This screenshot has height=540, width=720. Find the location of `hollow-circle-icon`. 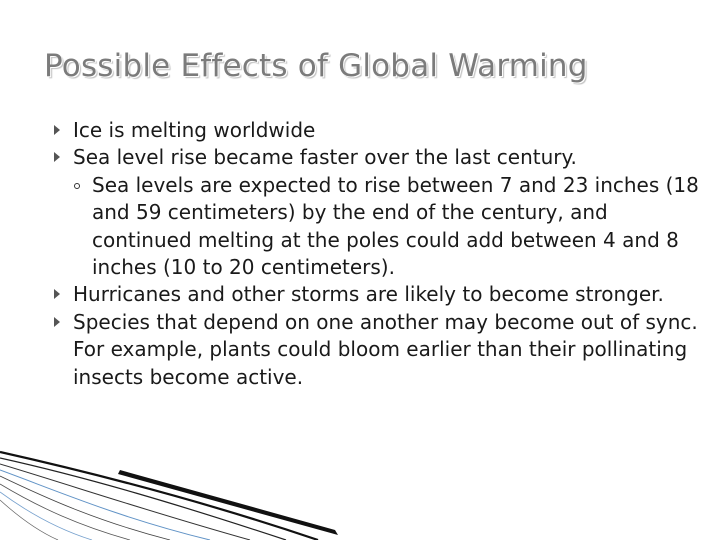

hollow-circle-icon is located at coordinates (77, 185).